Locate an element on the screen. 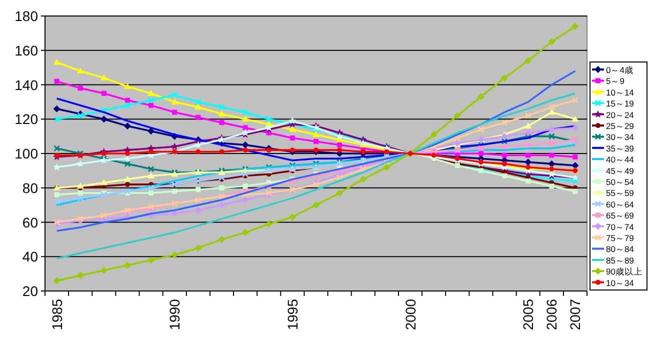  y-tick-label: 140 is located at coordinates (26, 84).